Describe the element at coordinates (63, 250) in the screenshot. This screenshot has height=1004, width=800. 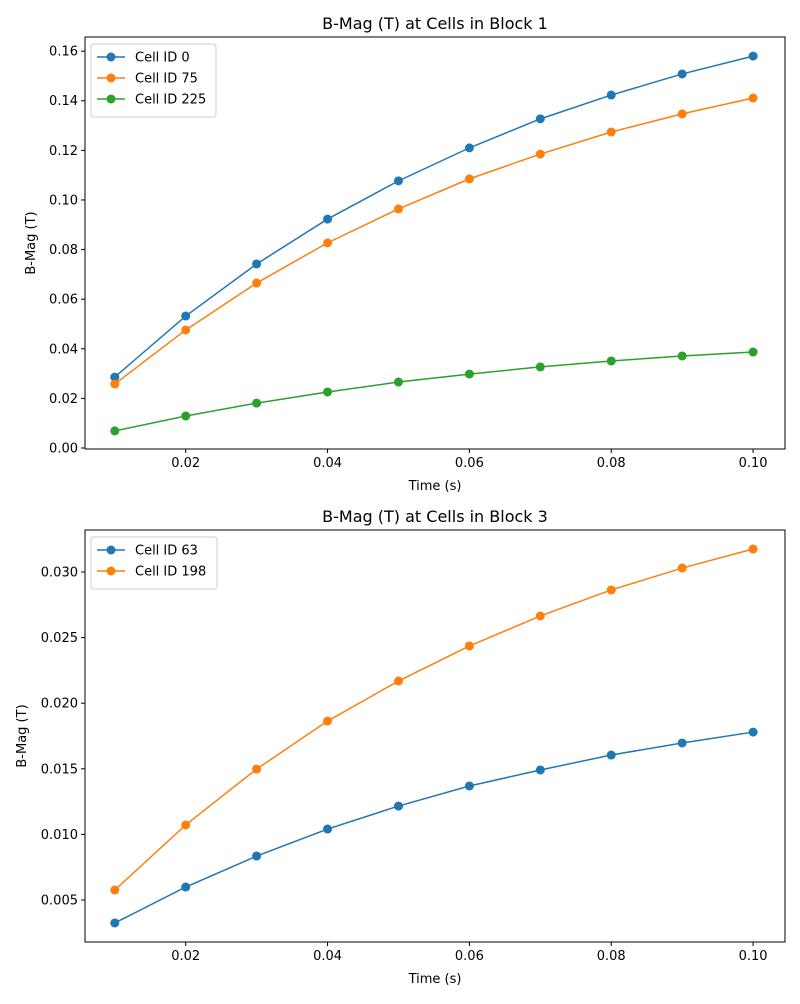
I see `y-tick-label: 0.08` at that location.